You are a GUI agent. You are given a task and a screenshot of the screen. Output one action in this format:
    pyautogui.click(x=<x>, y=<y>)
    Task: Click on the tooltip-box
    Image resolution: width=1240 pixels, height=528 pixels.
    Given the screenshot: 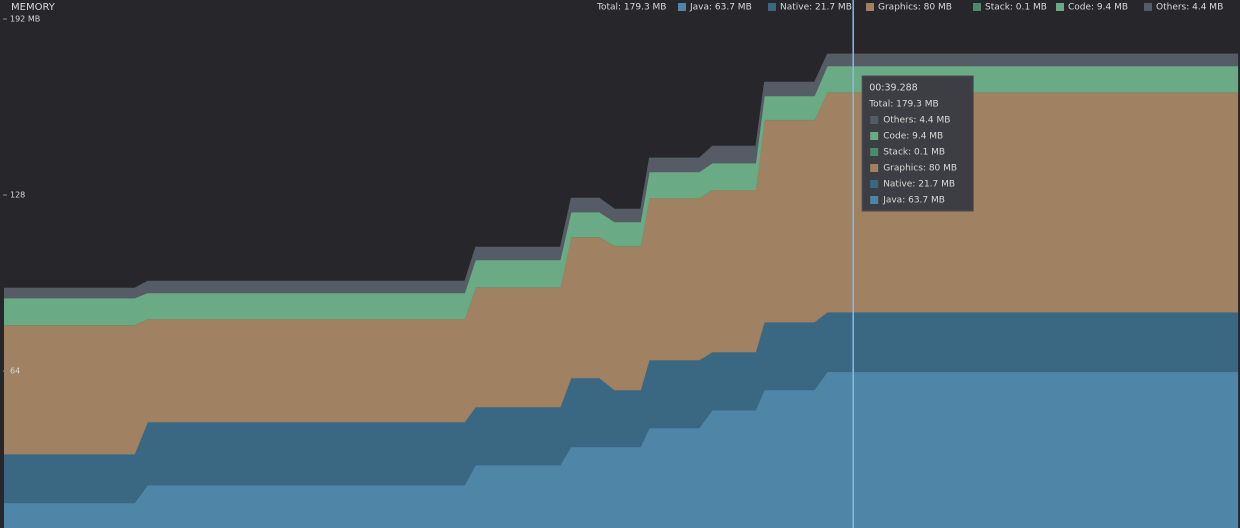 What is the action you would take?
    pyautogui.click(x=917, y=143)
    